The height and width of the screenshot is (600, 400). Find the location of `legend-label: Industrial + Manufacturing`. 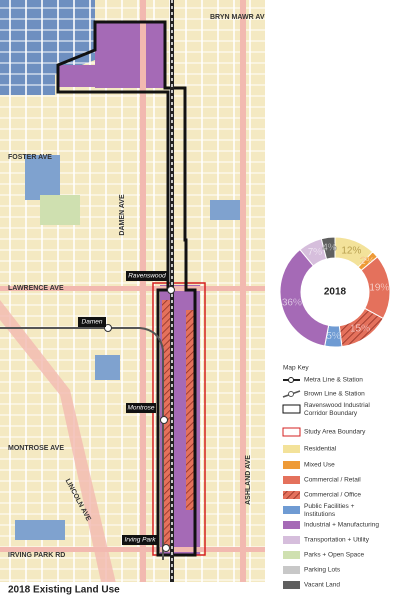

legend-label: Industrial + Manufacturing is located at coordinates (341, 525).